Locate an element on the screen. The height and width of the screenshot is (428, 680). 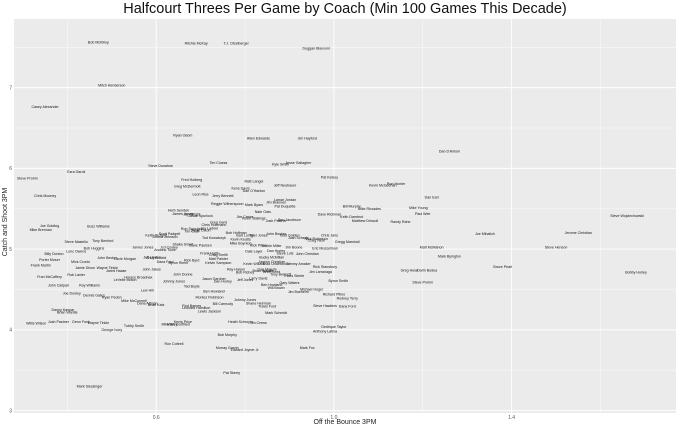
point-label: Mark Gottfried is located at coordinates (178, 324).